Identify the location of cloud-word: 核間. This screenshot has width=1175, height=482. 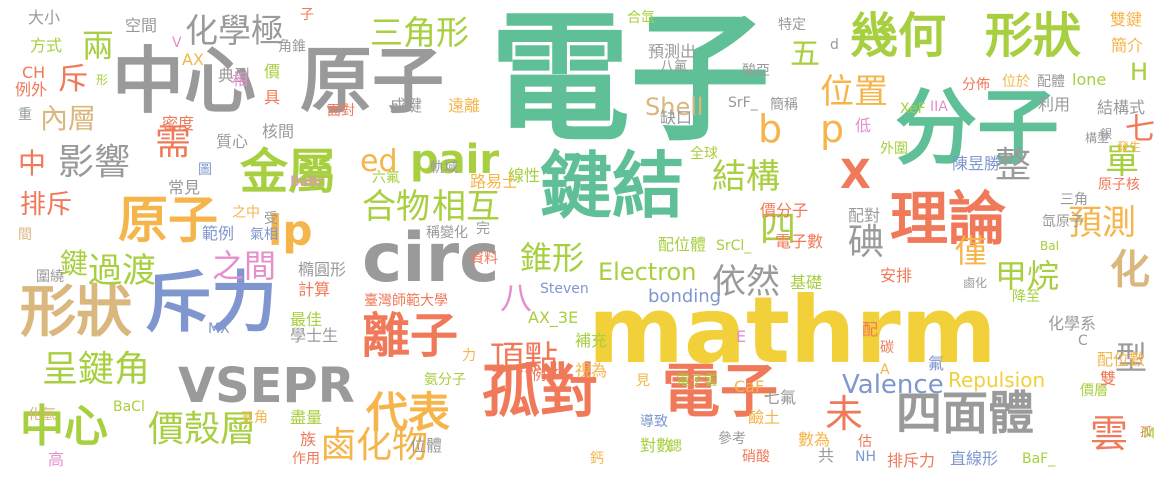
(278, 131).